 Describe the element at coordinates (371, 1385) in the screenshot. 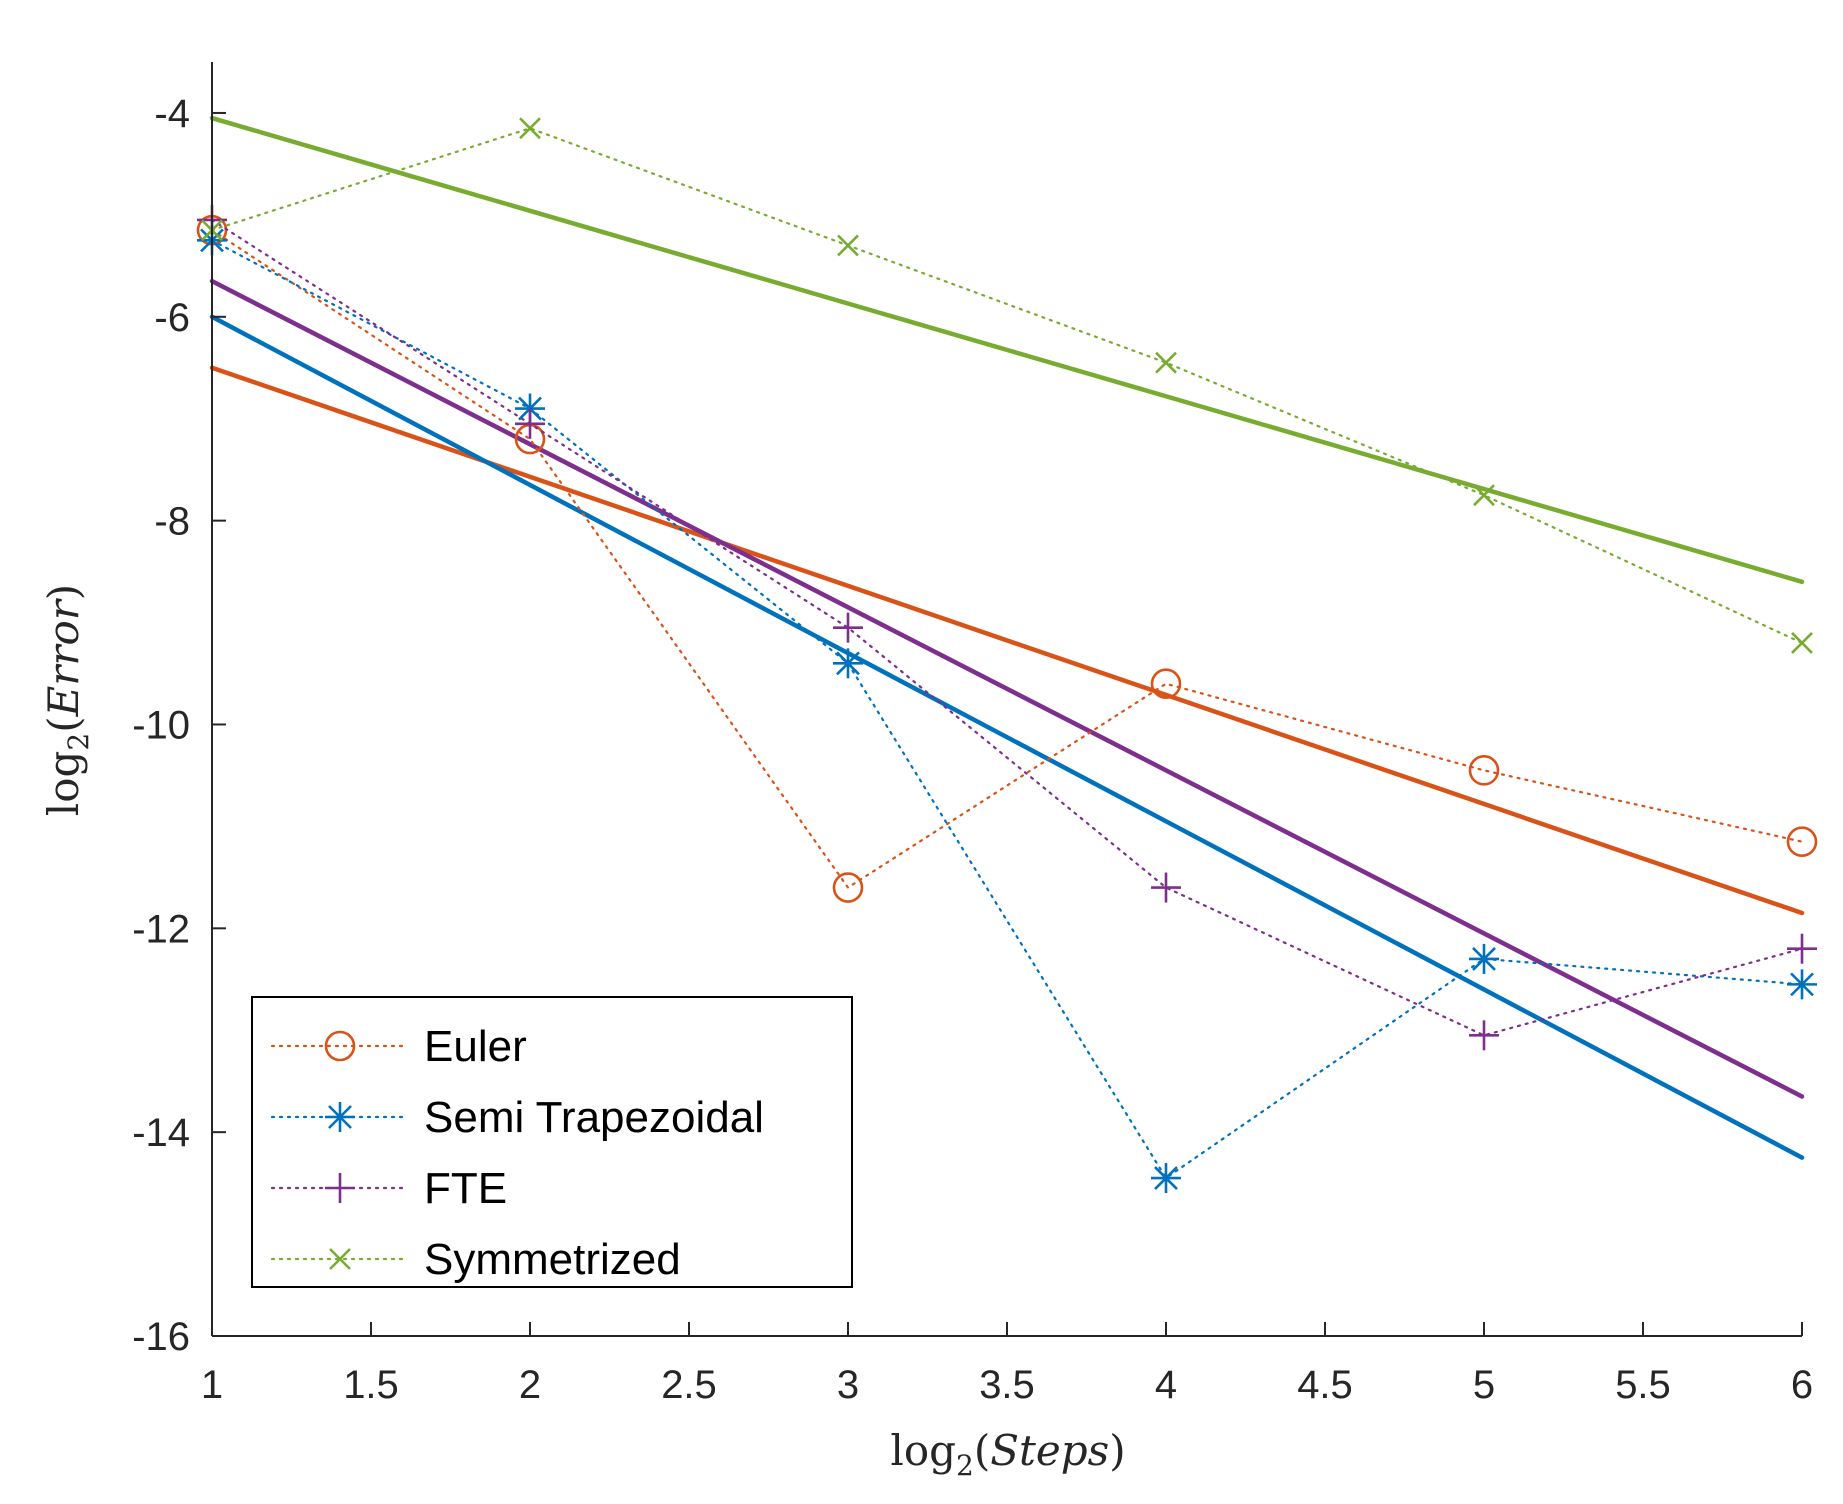

I see `x-tick-label: 1.5` at that location.